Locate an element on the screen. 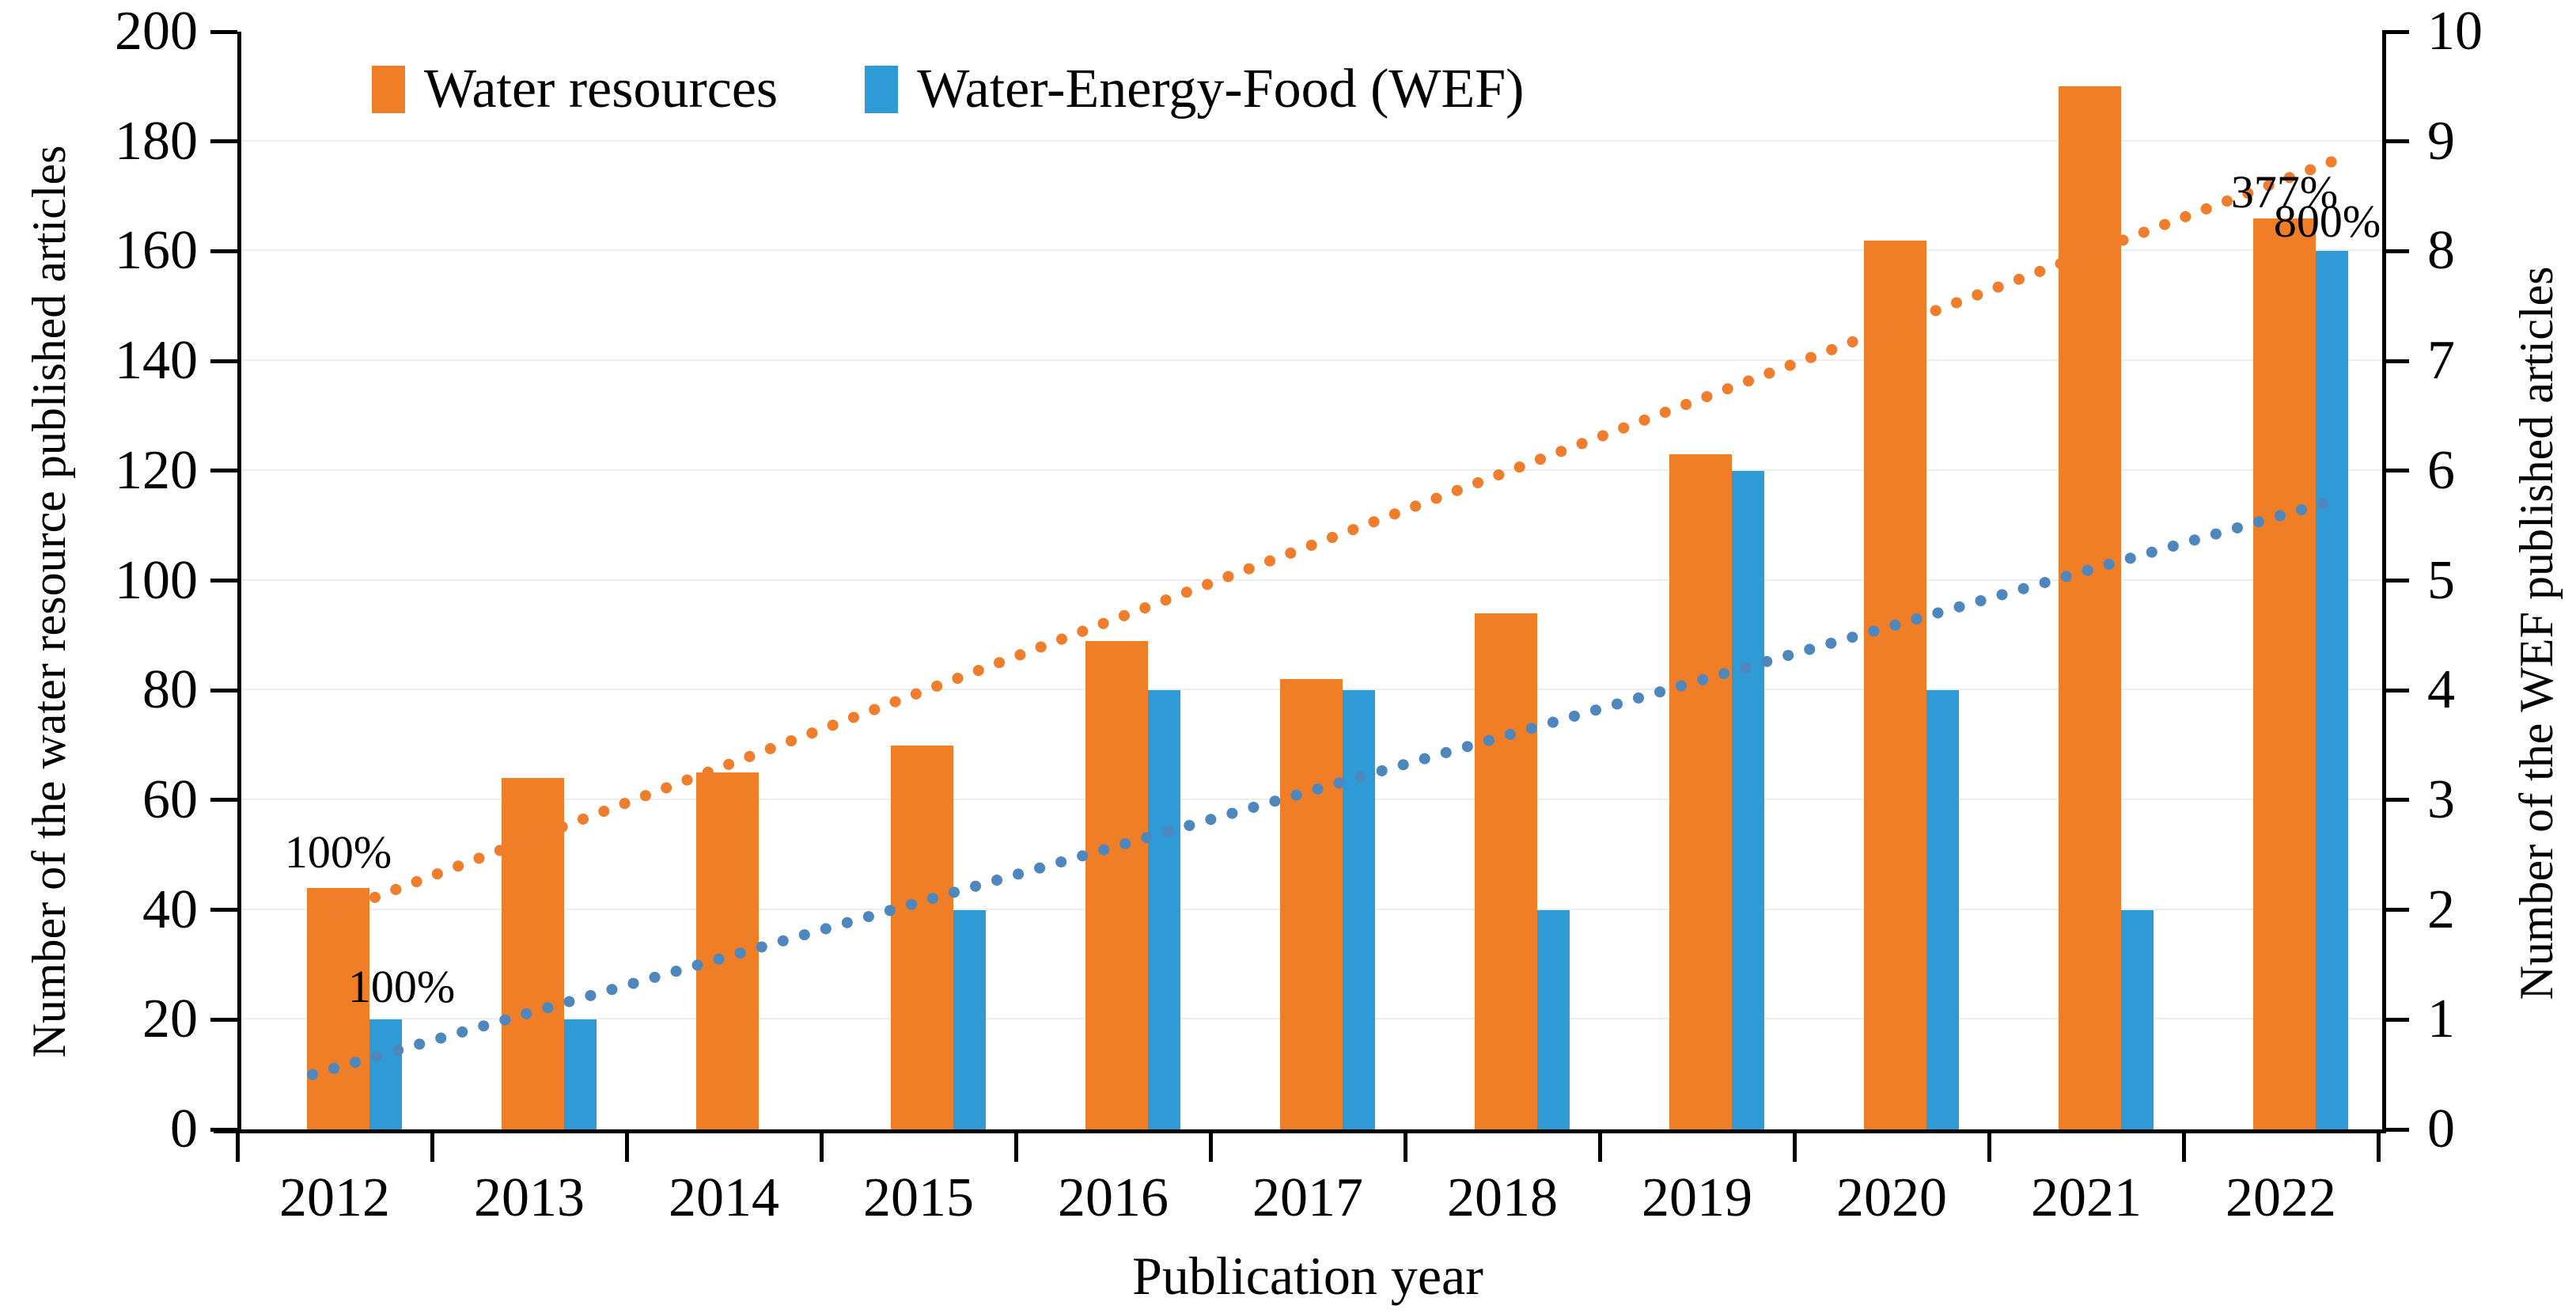 The image size is (2576, 1313). legend-label: Water-Energy-Food (WEF) is located at coordinates (1221, 89).